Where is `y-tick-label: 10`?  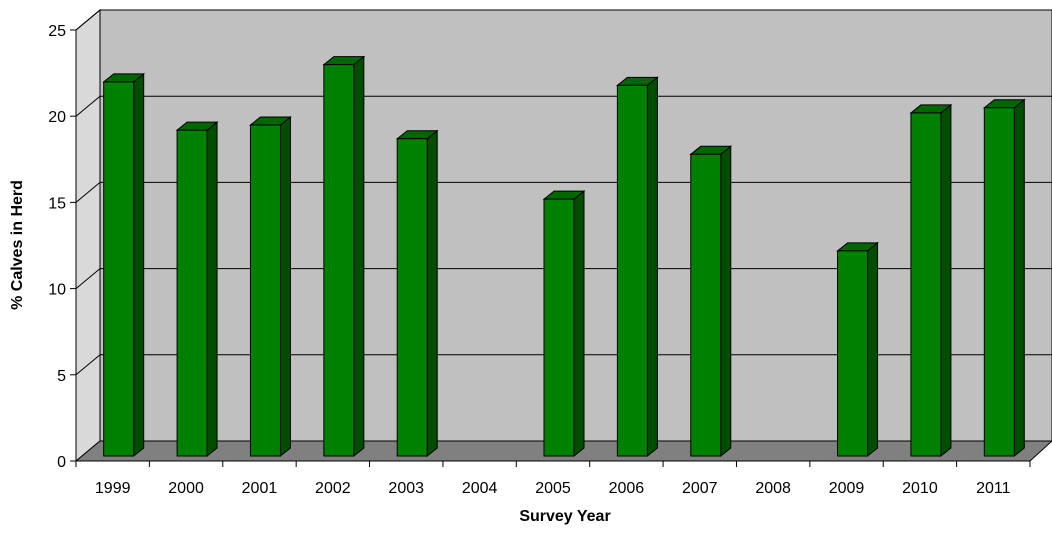 y-tick-label: 10 is located at coordinates (57, 290).